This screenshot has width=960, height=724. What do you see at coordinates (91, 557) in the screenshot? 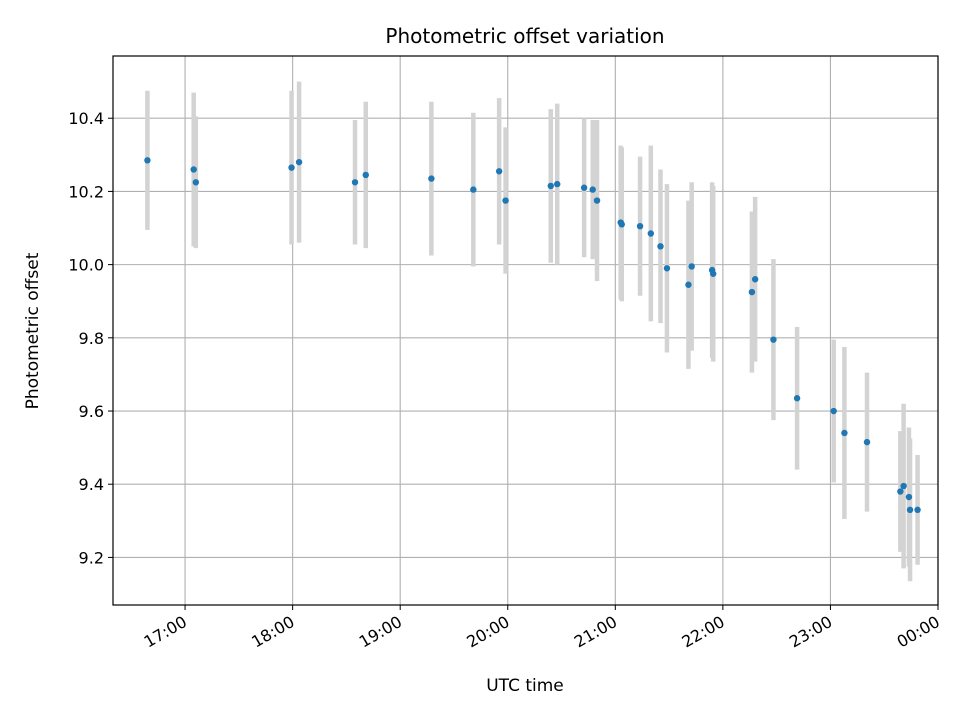
I see `y-tick-label: 9.2` at bounding box center [91, 557].